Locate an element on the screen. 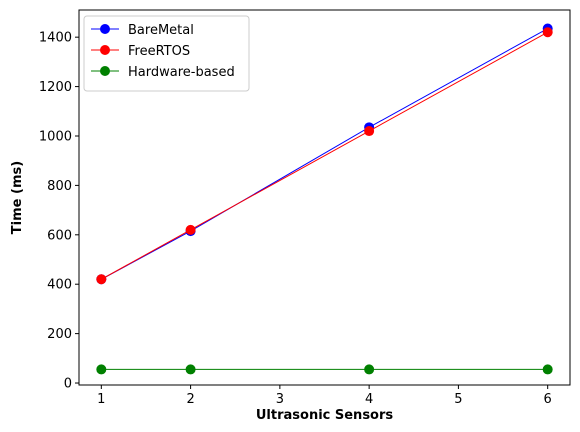 The width and height of the screenshot is (580, 432). x-axis-ticks: 1 2 3 4 5 6 is located at coordinates (324, 396).